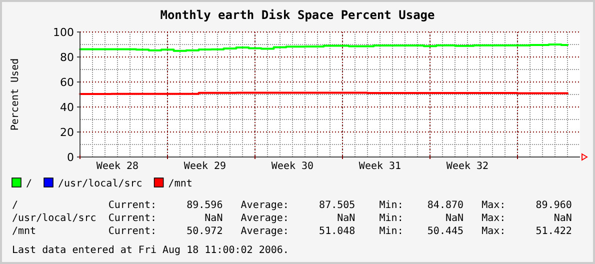 The width and height of the screenshot is (595, 264). Describe the element at coordinates (467, 166) in the screenshot. I see `x-tick-label: Week 32` at that location.